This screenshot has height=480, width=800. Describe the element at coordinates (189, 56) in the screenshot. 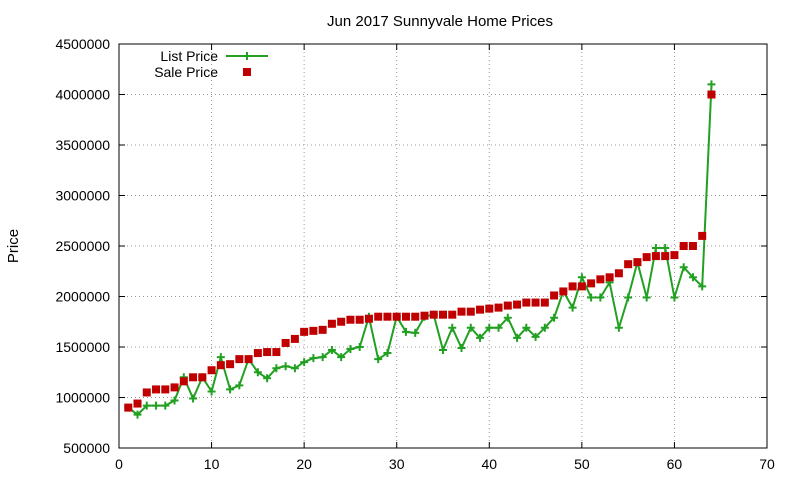

I see `legend-label-list-price: List Price` at that location.